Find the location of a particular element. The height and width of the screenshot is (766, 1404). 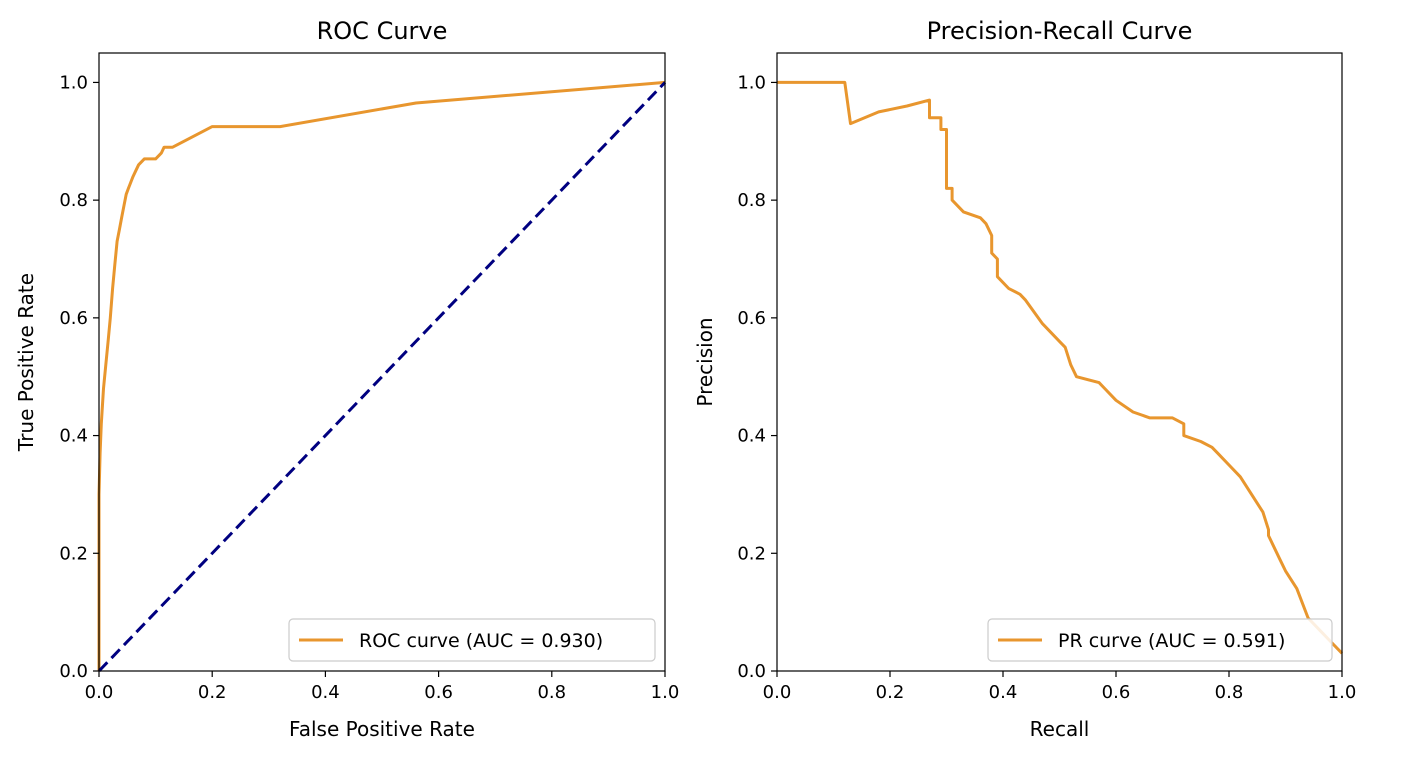

legend-pr: PR curve (AUC = 0.591) is located at coordinates (1160, 640).